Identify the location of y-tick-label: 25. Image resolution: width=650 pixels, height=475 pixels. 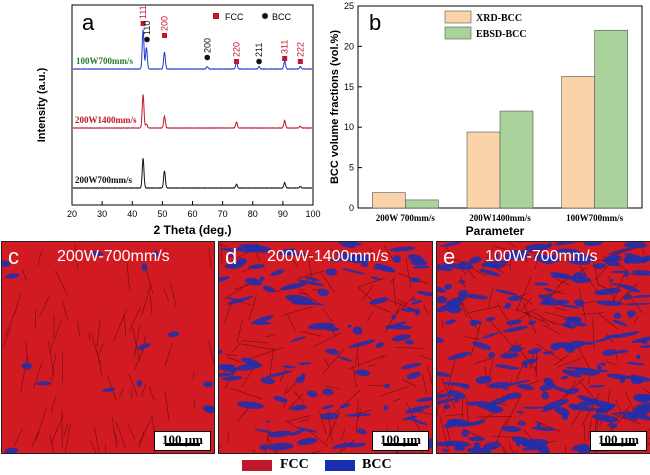
(349, 6).